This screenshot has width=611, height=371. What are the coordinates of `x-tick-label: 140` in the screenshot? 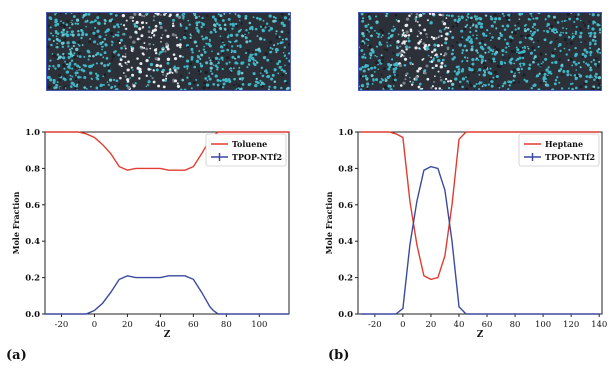 It's located at (599, 325).